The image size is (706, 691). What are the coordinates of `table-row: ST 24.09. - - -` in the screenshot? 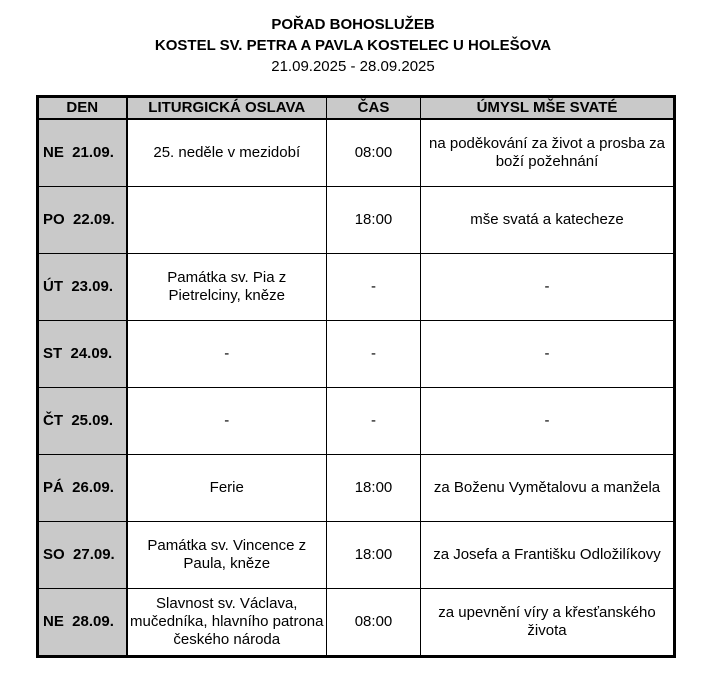 It's located at (356, 354).